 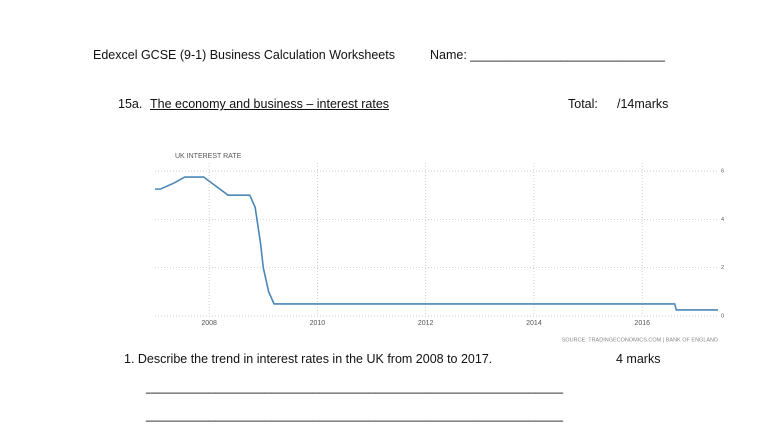 I want to click on x-tick-label: 2010, so click(x=318, y=323).